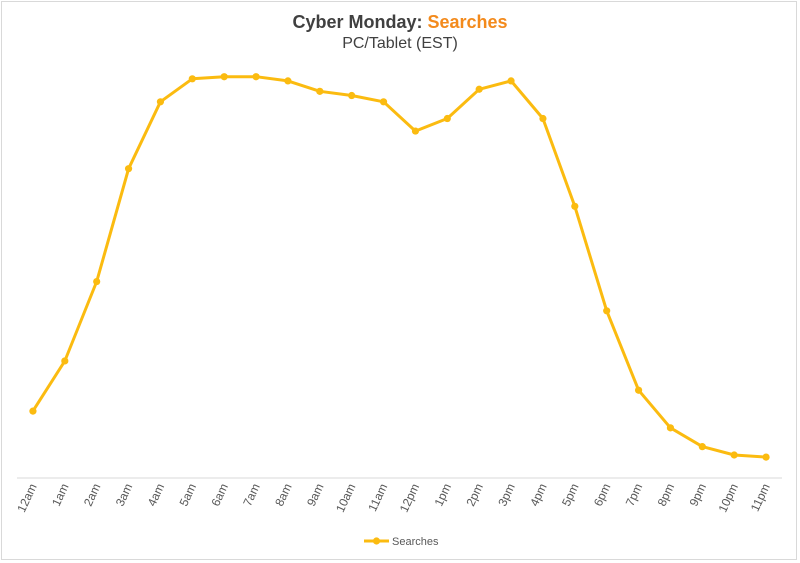 This screenshot has width=800, height=563. What do you see at coordinates (345, 497) in the screenshot?
I see `x-tick-label: 10am` at bounding box center [345, 497].